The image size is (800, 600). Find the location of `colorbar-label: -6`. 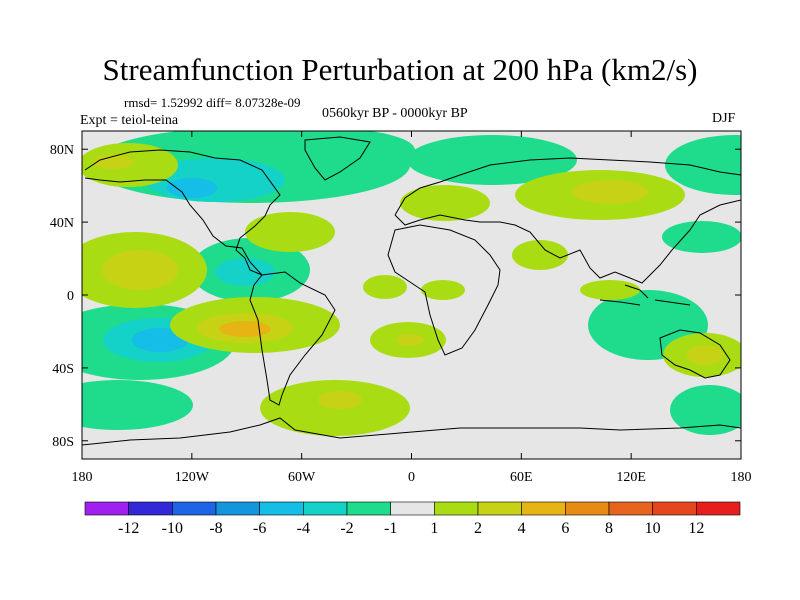

colorbar-label: -6 is located at coordinates (259, 528).